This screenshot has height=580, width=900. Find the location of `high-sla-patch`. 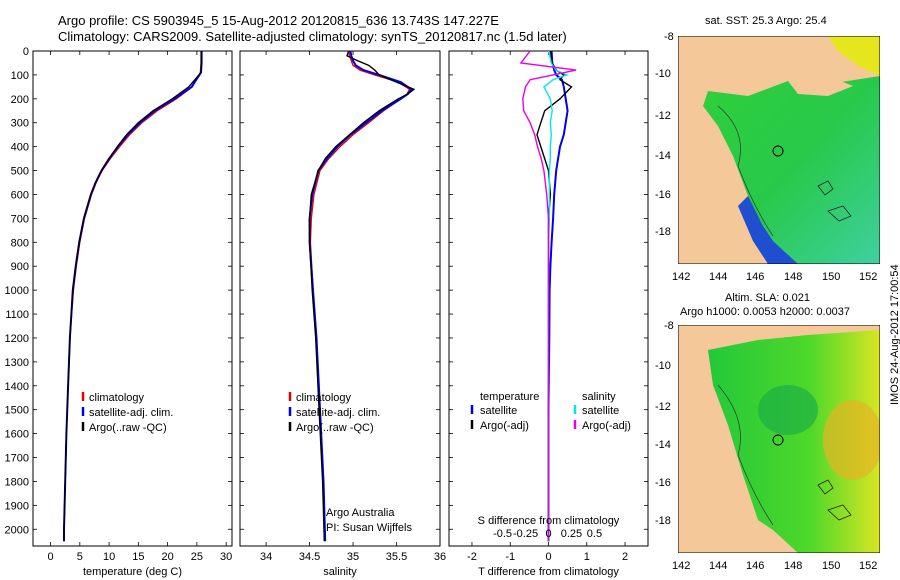

high-sla-patch is located at coordinates (851, 440).